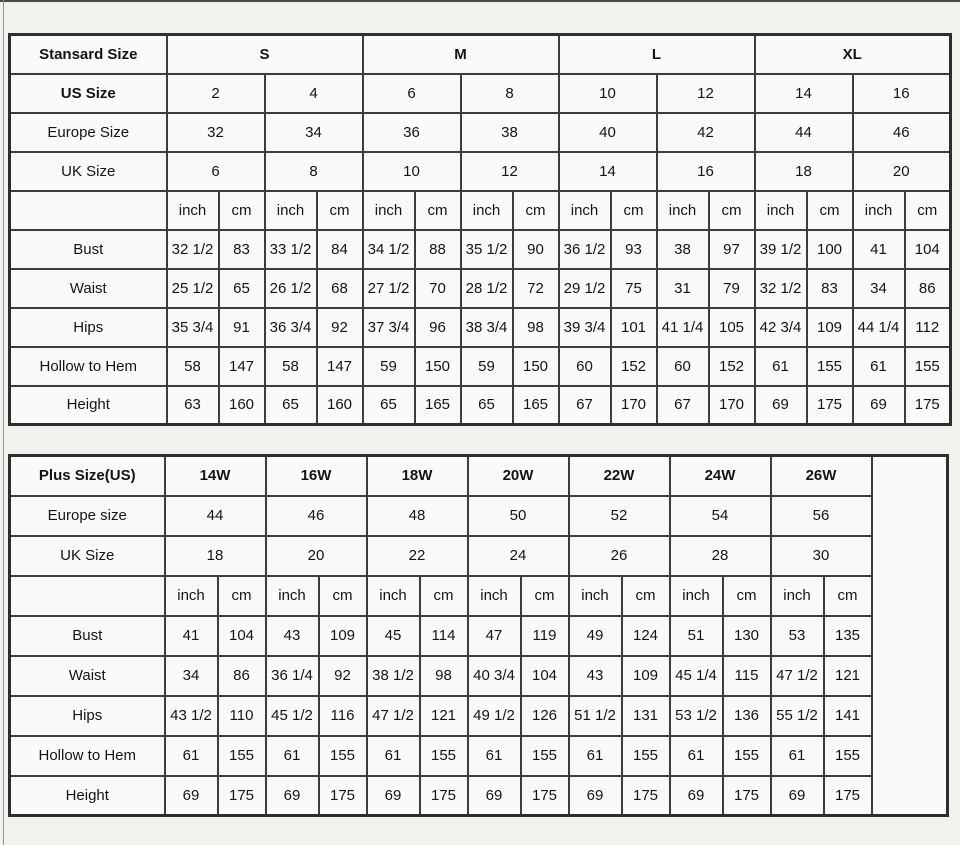  I want to click on measure-value-cell: 58, so click(192, 366).